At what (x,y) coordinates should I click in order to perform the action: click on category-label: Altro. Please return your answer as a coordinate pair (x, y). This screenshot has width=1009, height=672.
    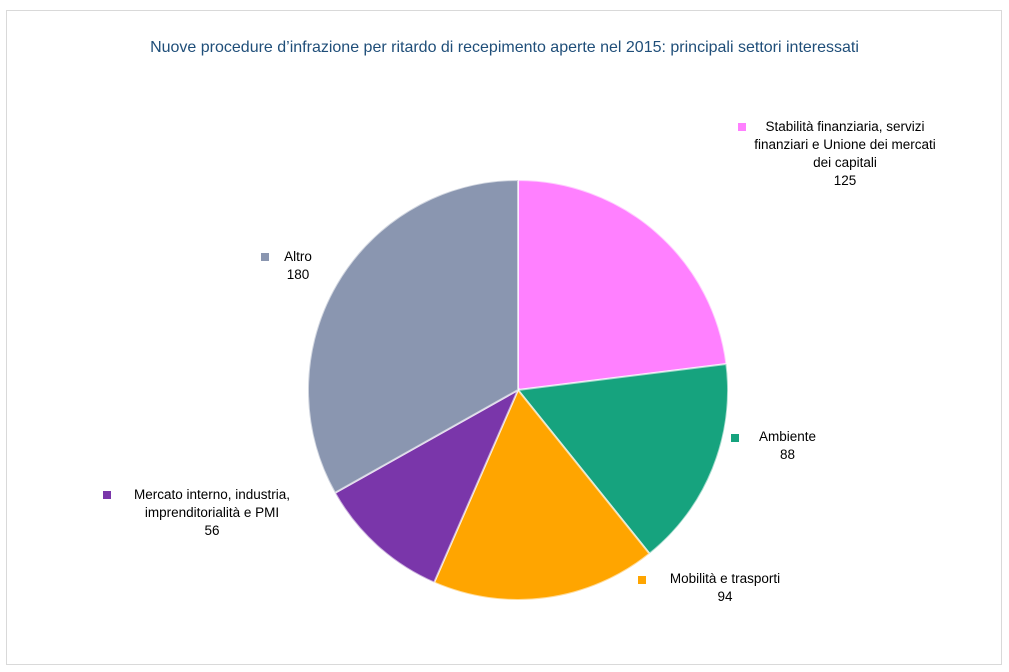
    Looking at the image, I should click on (298, 256).